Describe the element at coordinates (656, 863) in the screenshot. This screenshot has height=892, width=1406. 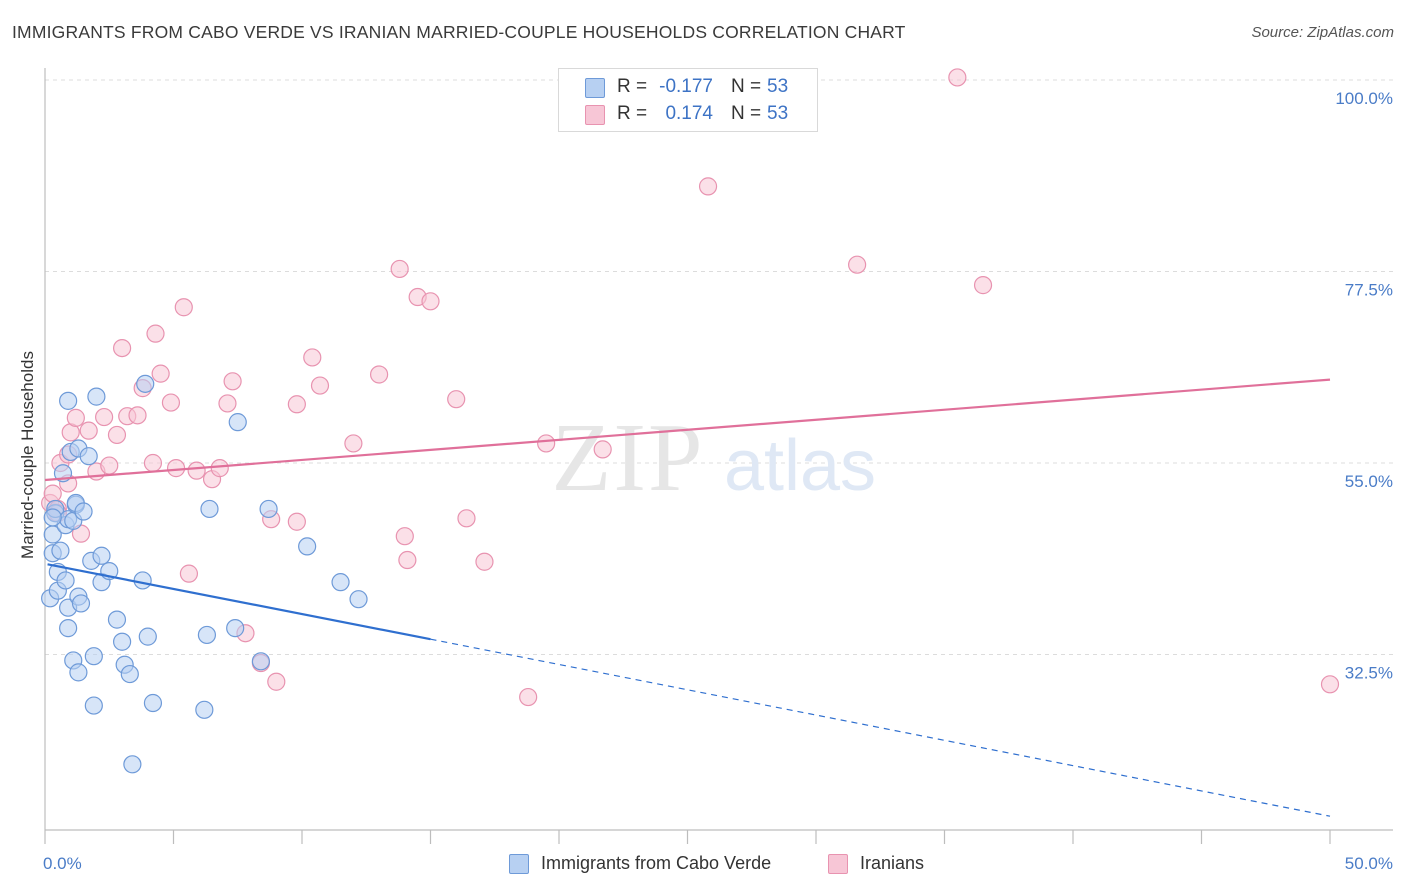
I see `legend-label: Immigrants from Cabo Verde` at that location.